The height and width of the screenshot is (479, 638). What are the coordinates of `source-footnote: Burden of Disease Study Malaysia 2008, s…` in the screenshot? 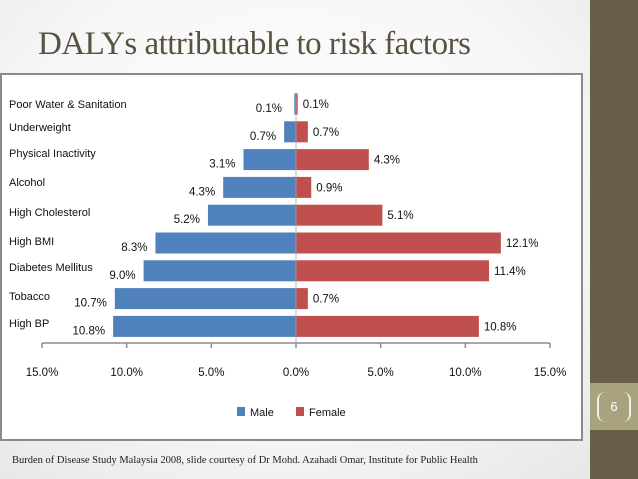 It's located at (245, 460).